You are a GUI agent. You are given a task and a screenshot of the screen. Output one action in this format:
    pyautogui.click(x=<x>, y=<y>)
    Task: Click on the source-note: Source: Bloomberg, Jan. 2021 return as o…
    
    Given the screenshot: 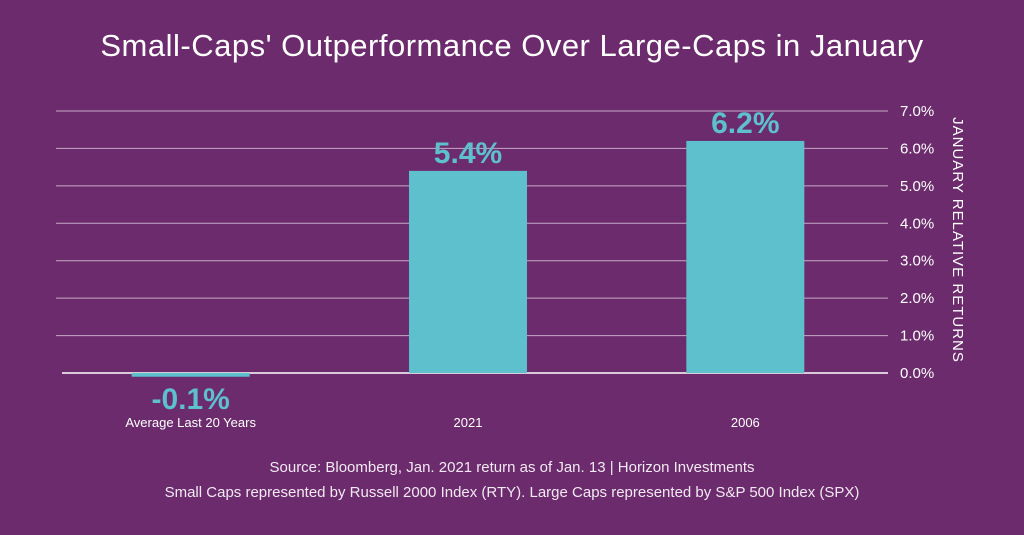 What is the action you would take?
    pyautogui.click(x=512, y=467)
    